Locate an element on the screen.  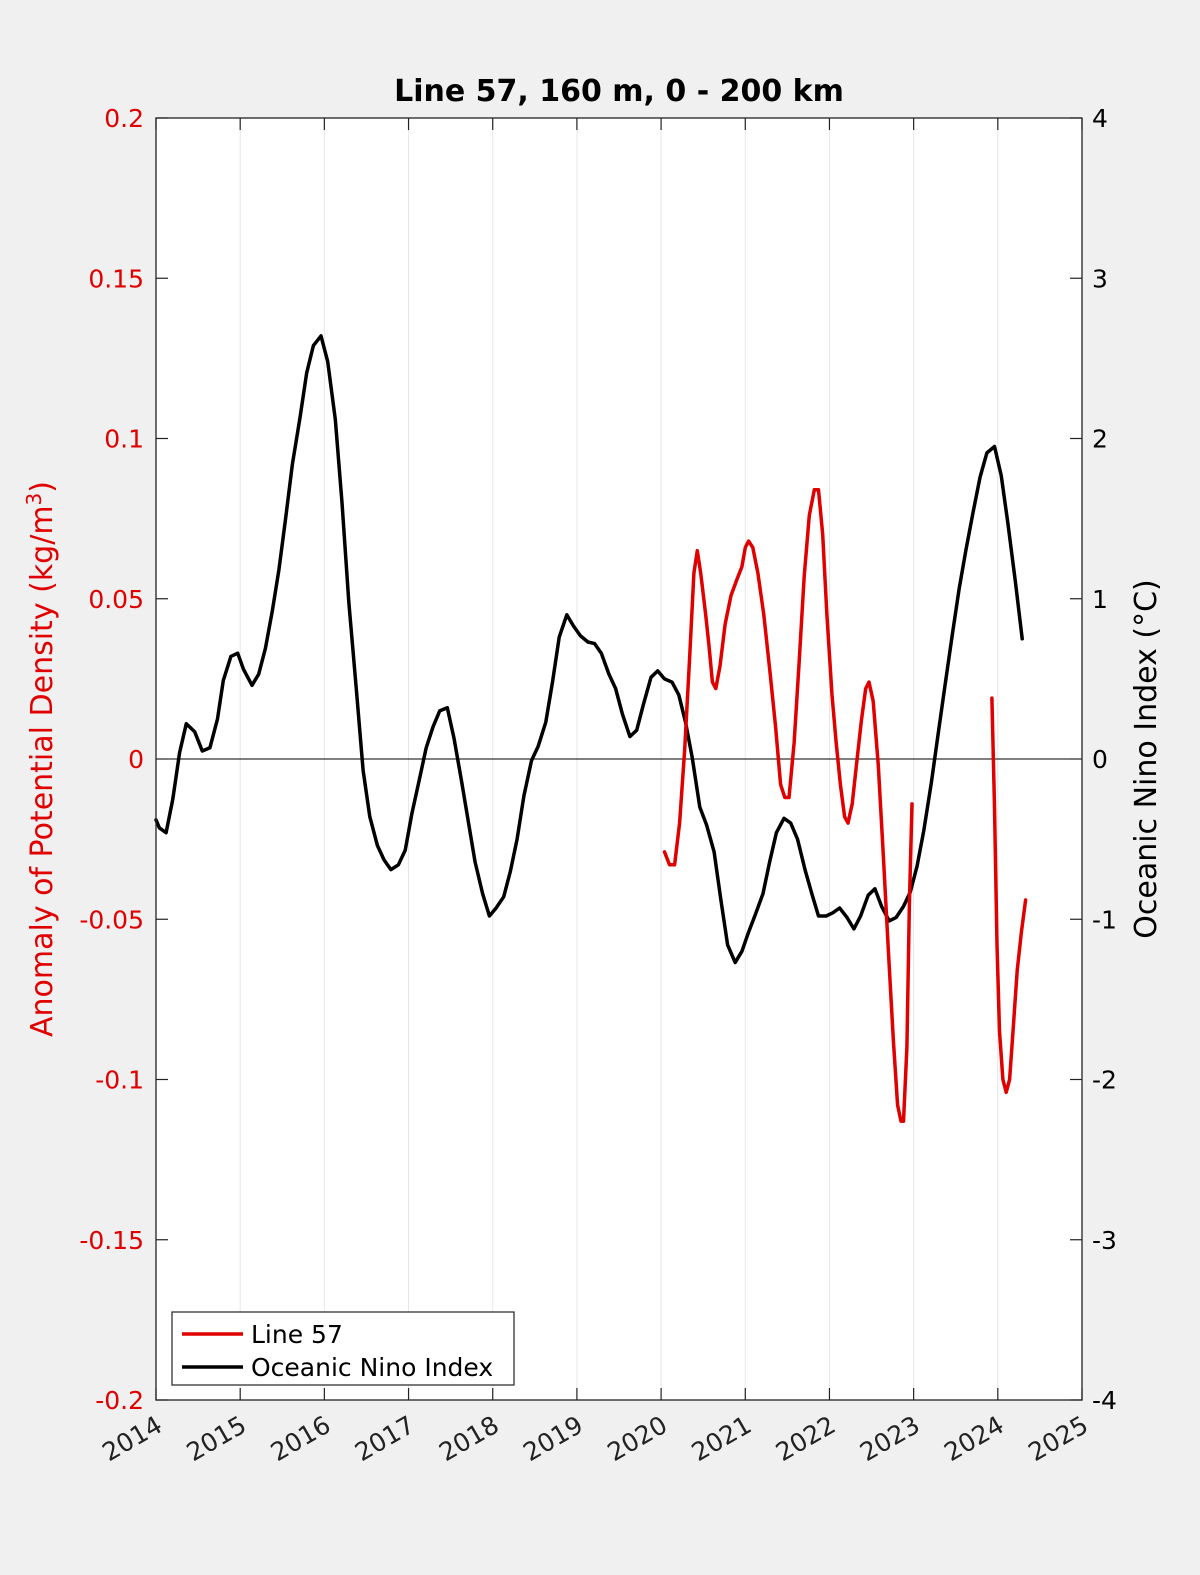
y-right-tick-label-0: 0 is located at coordinates (1100, 759).